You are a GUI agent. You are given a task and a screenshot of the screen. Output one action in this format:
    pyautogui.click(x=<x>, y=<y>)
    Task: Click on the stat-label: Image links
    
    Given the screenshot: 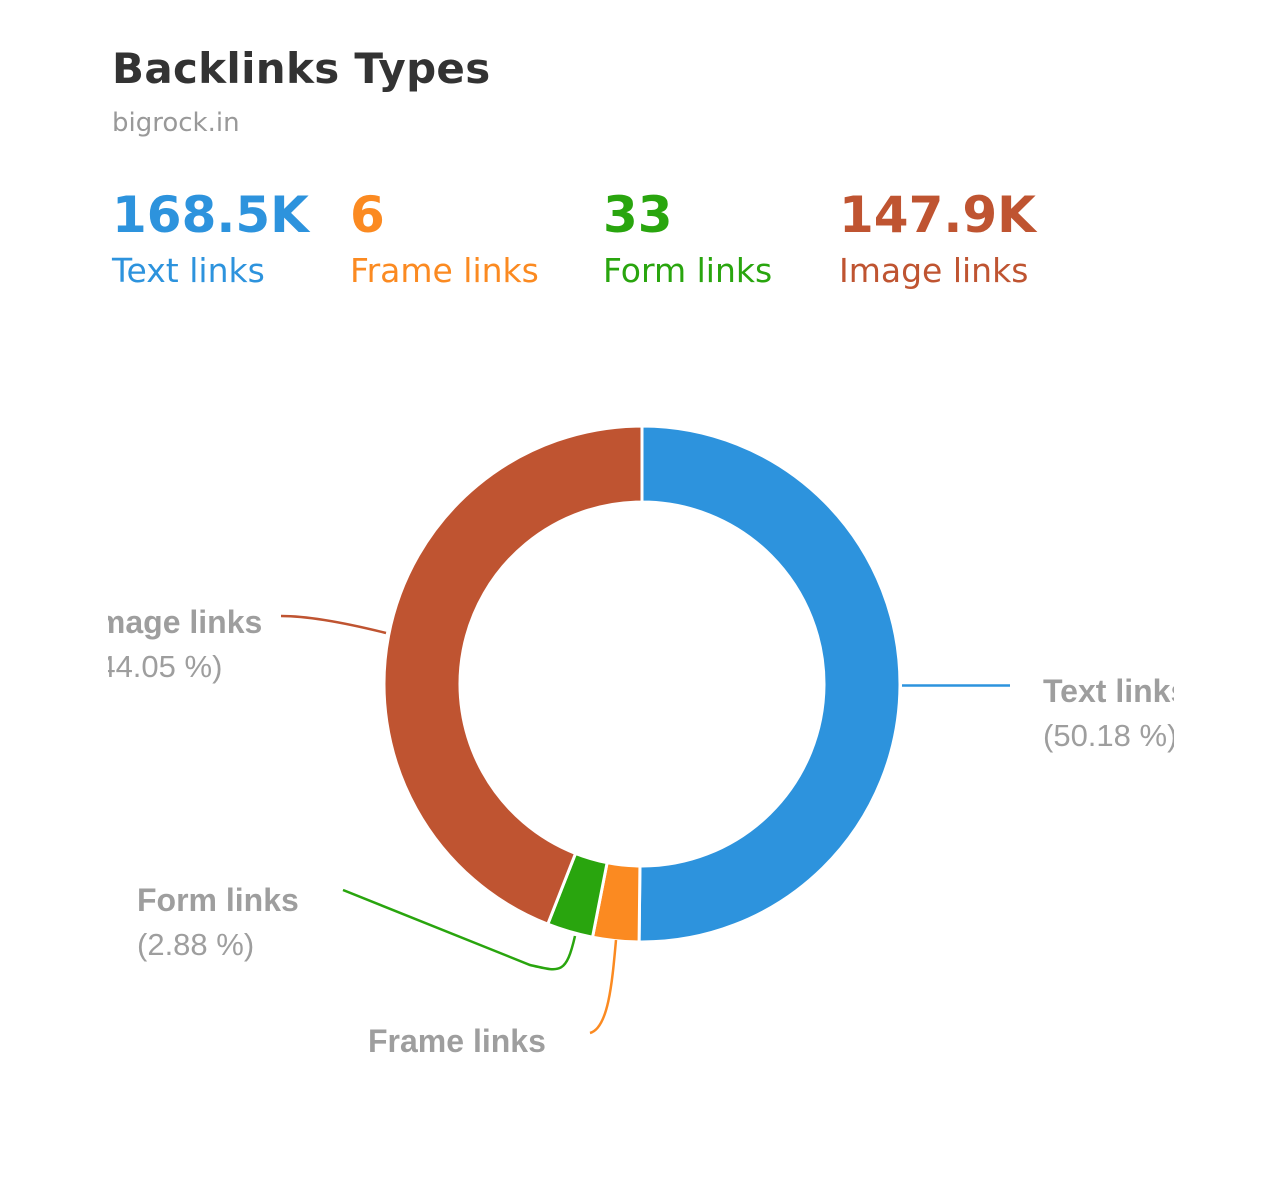 What is the action you would take?
    pyautogui.click(x=934, y=270)
    